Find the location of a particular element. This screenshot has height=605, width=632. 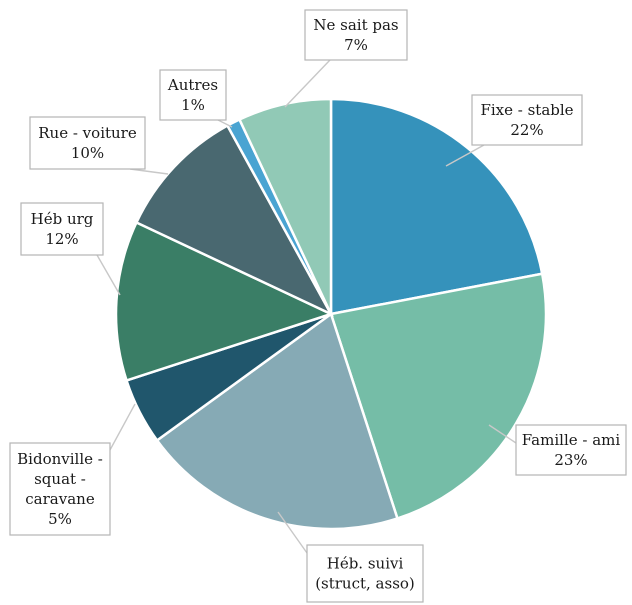

slice-label-3-line-1: squat - is located at coordinates (60, 479).